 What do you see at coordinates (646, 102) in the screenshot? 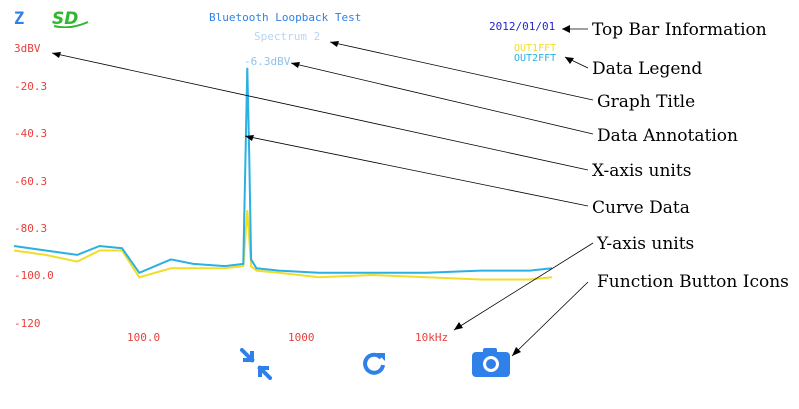
I see `callout-graph-title: Graph Title` at bounding box center [646, 102].